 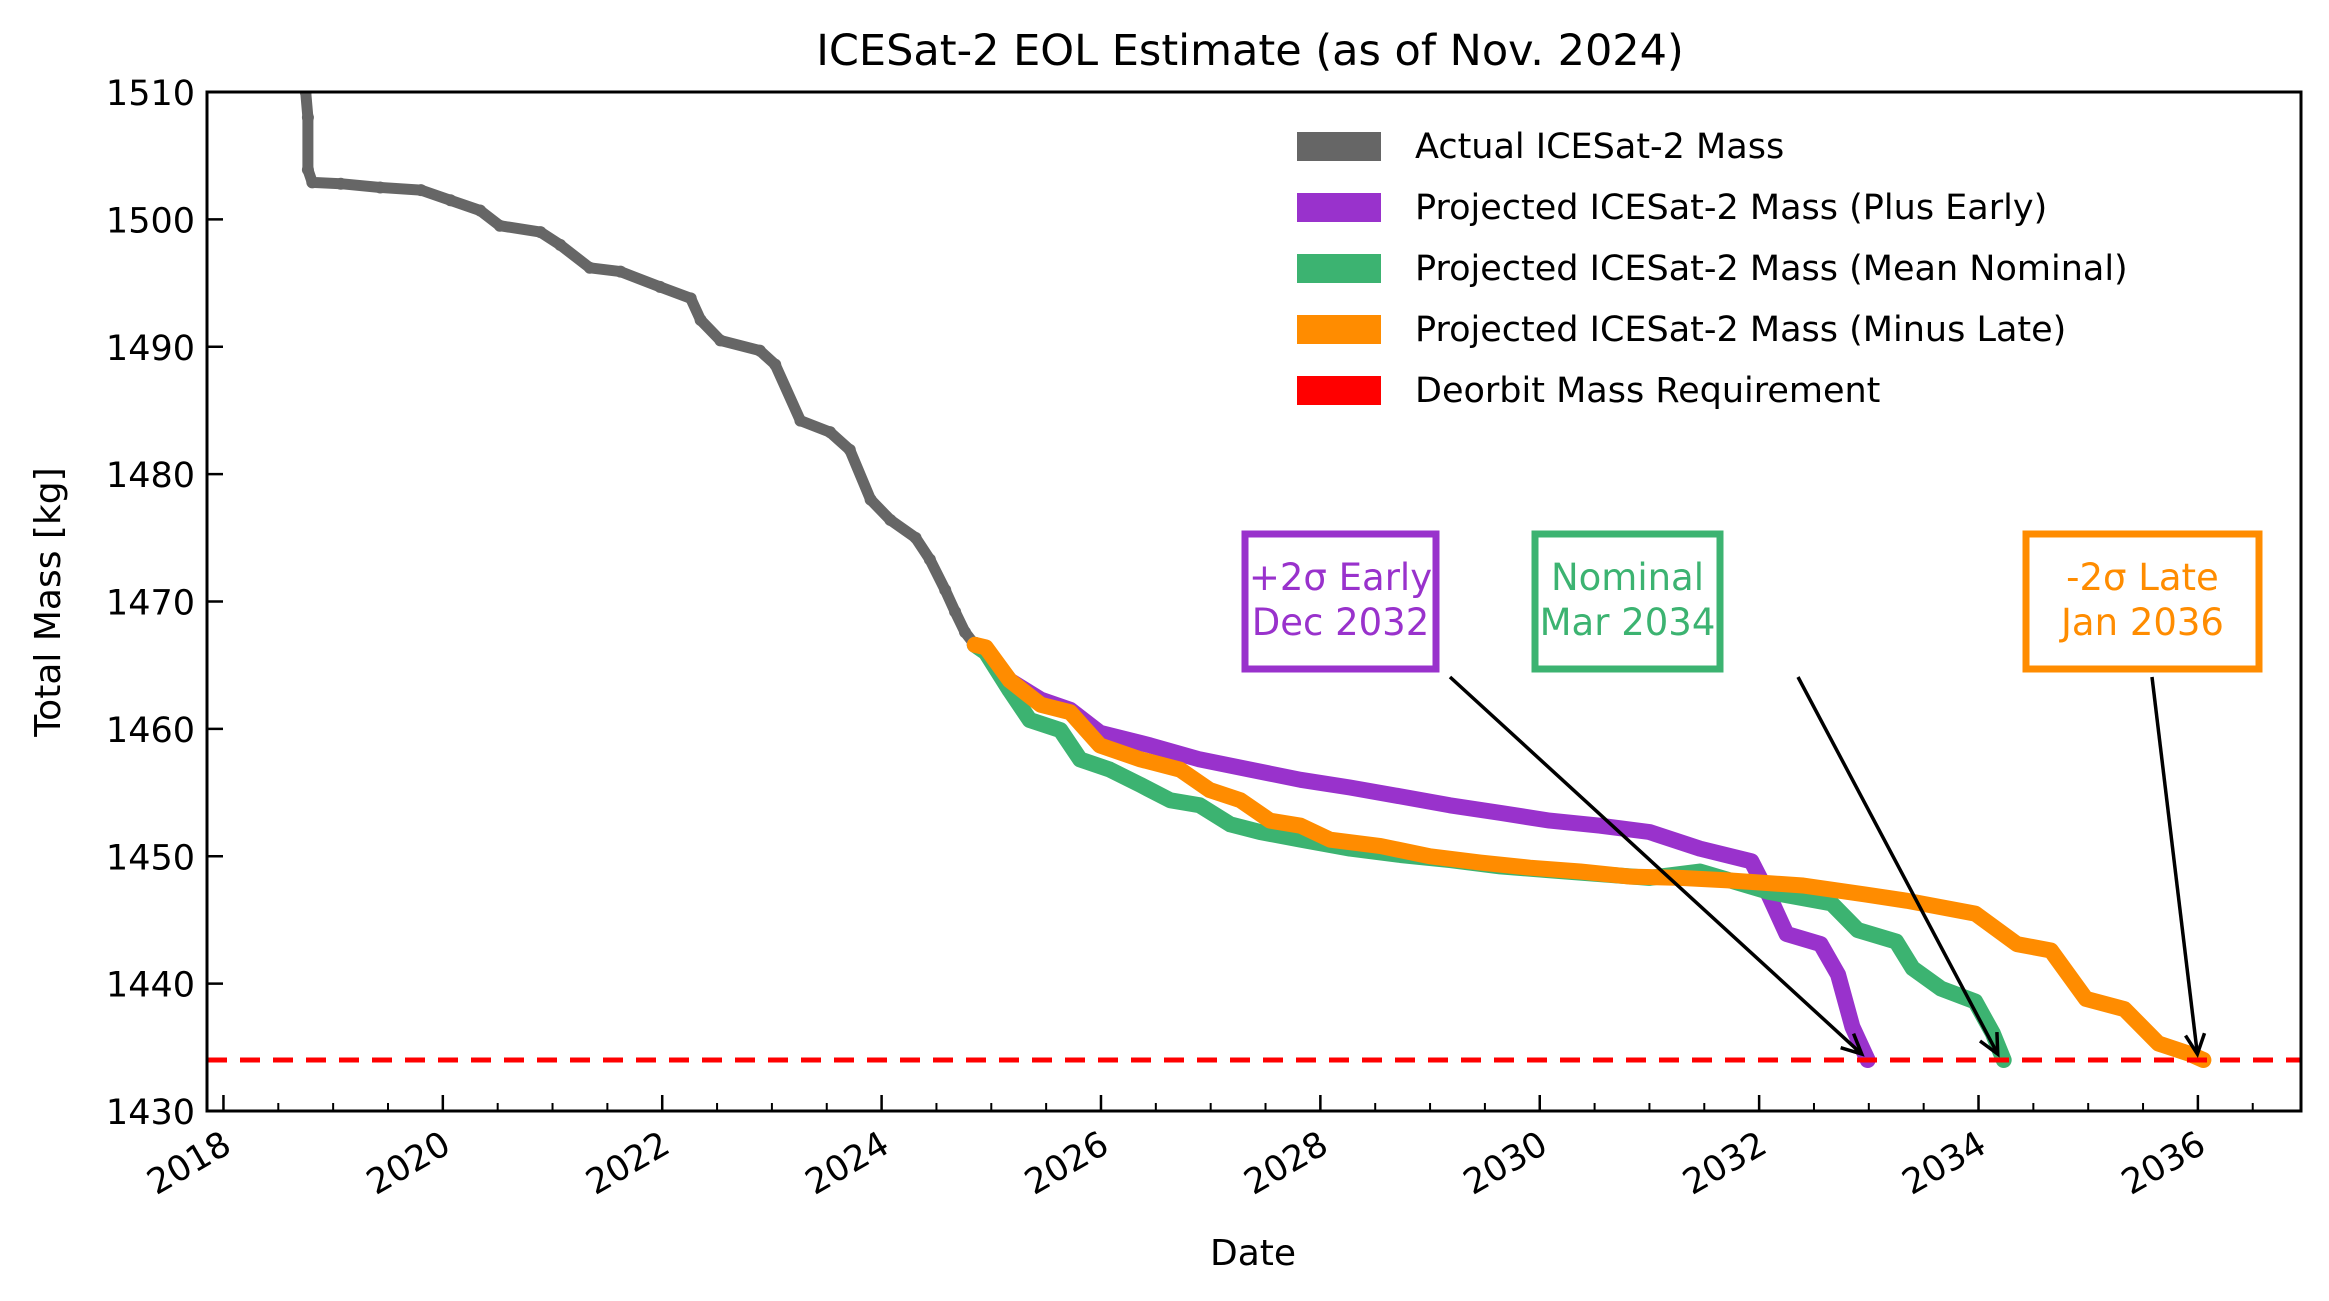 What do you see at coordinates (150, 221) in the screenshot?
I see `y-tick-label: 1500` at bounding box center [150, 221].